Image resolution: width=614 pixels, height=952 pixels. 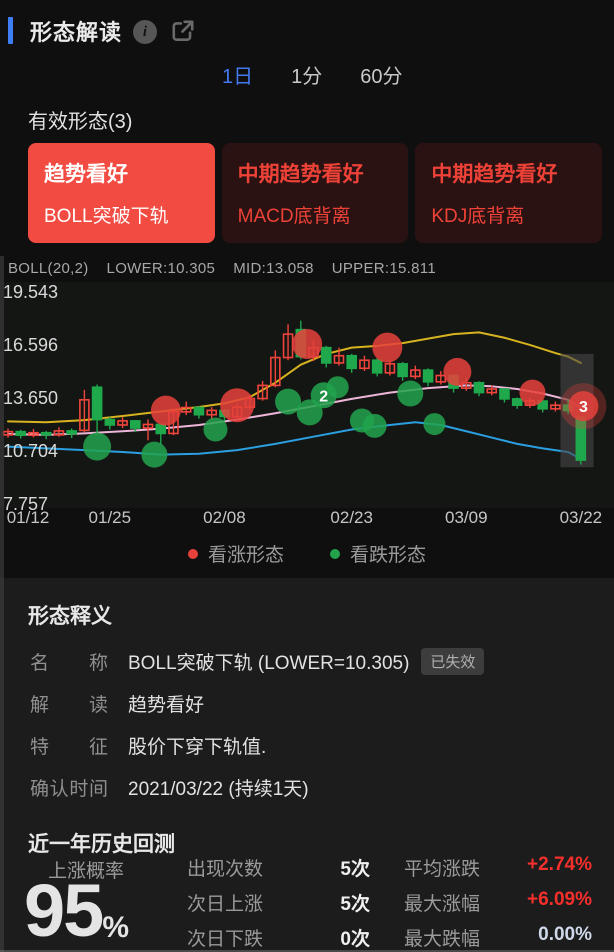 What do you see at coordinates (31, 345) in the screenshot?
I see `y-tick: 16.596` at bounding box center [31, 345].